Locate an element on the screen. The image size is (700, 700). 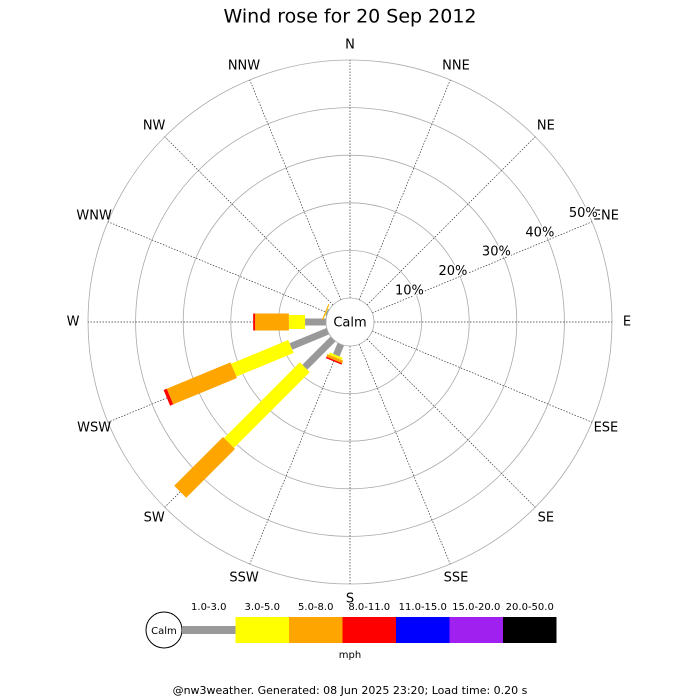
direction-label: ESE is located at coordinates (606, 428).